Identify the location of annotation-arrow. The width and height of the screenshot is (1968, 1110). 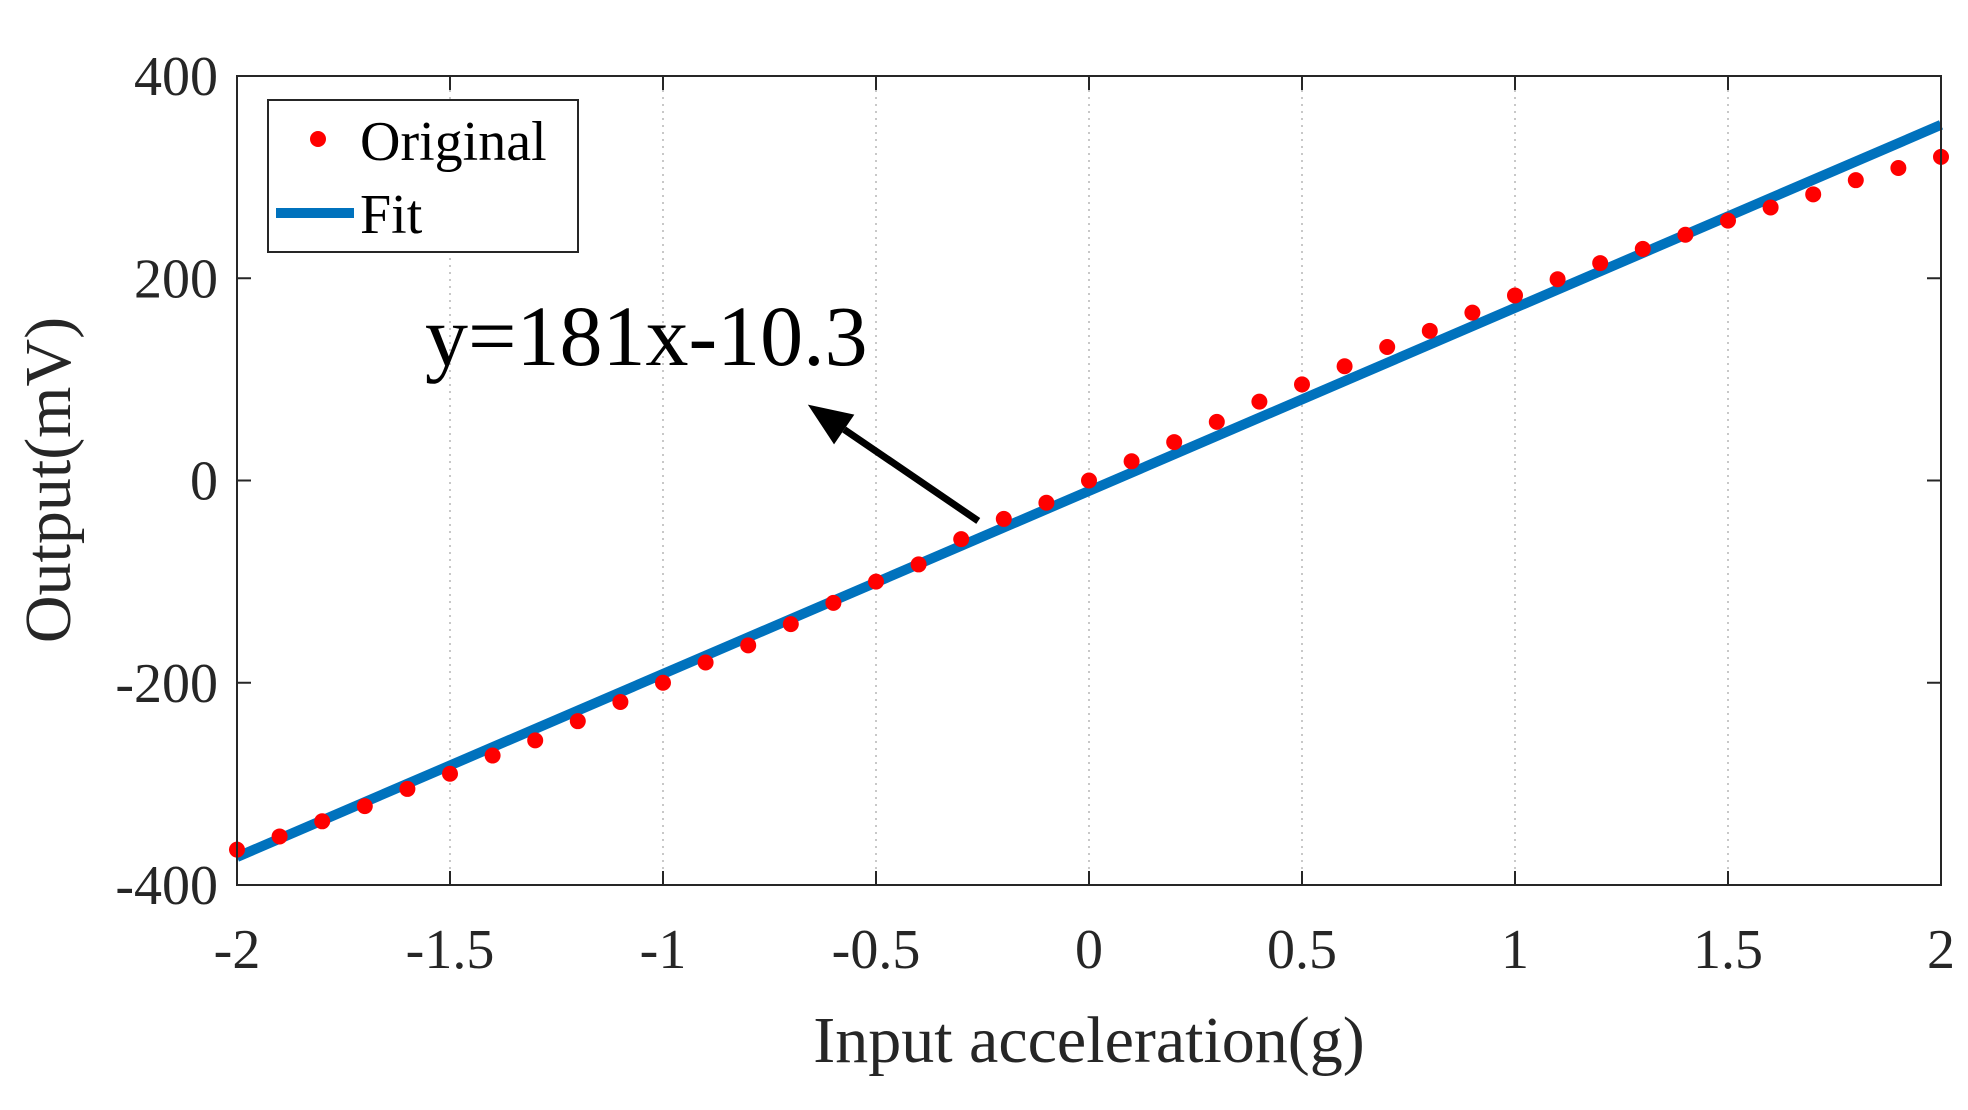
(911, 475).